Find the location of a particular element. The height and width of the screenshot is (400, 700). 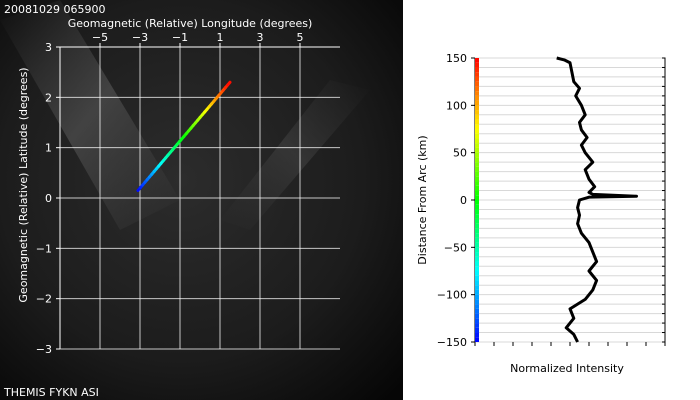

y-tick-label: −1 is located at coordinates (44, 248).